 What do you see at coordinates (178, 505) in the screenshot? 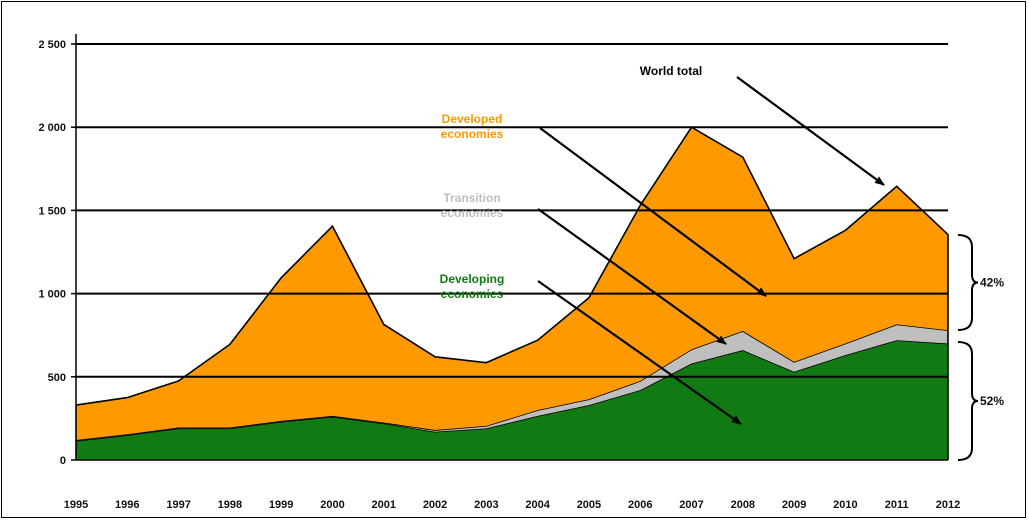
I see `x-tick-label: 1997` at bounding box center [178, 505].